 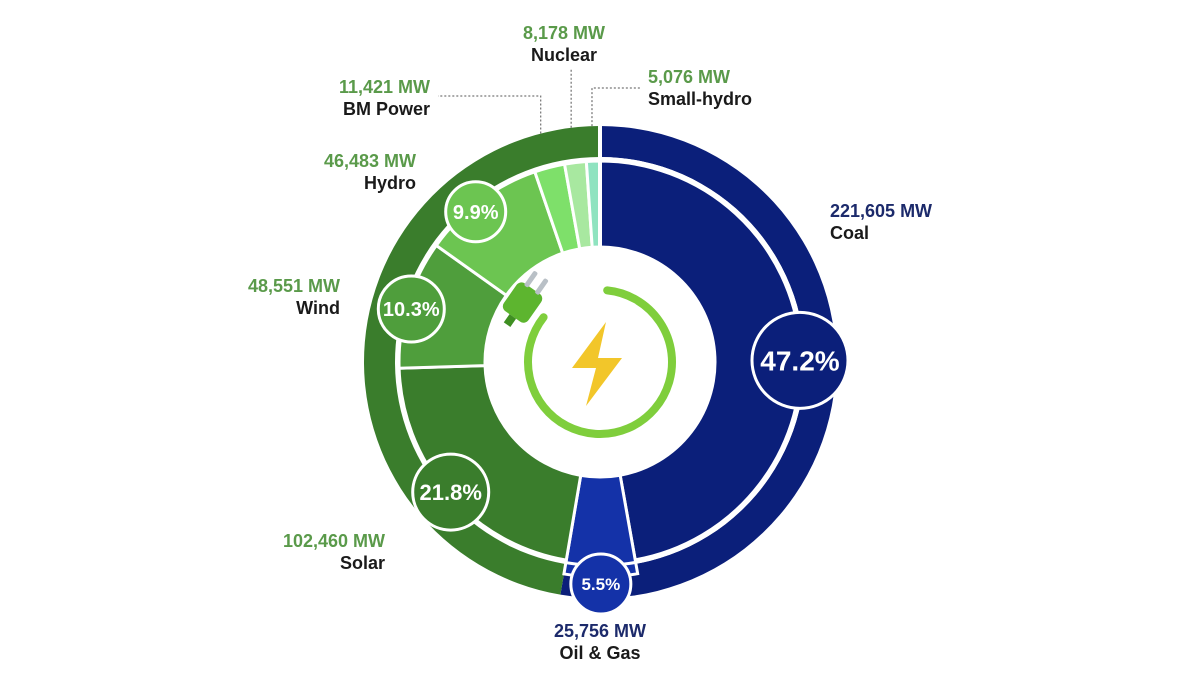 I want to click on lightning-bolt-icon, so click(x=597, y=364).